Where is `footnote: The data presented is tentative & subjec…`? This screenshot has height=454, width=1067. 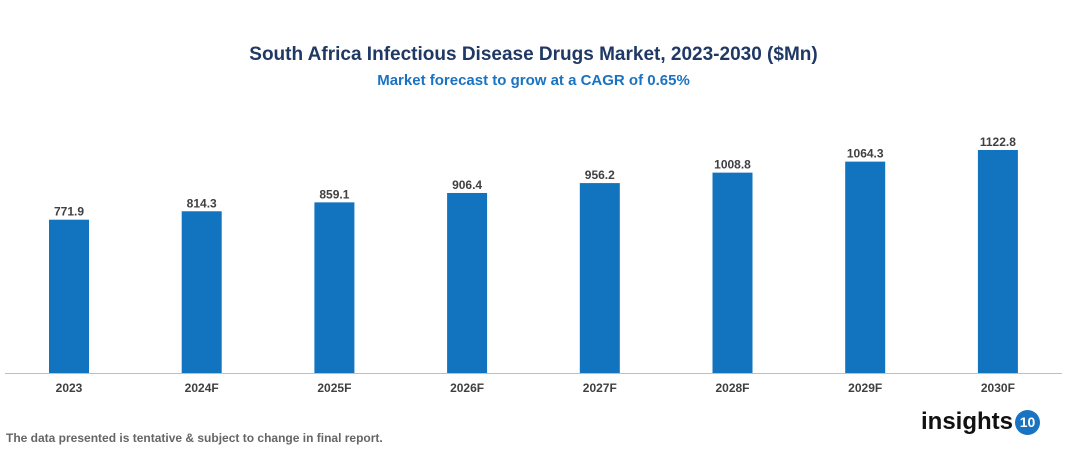 footnote: The data presented is tentative & subjec… is located at coordinates (194, 438).